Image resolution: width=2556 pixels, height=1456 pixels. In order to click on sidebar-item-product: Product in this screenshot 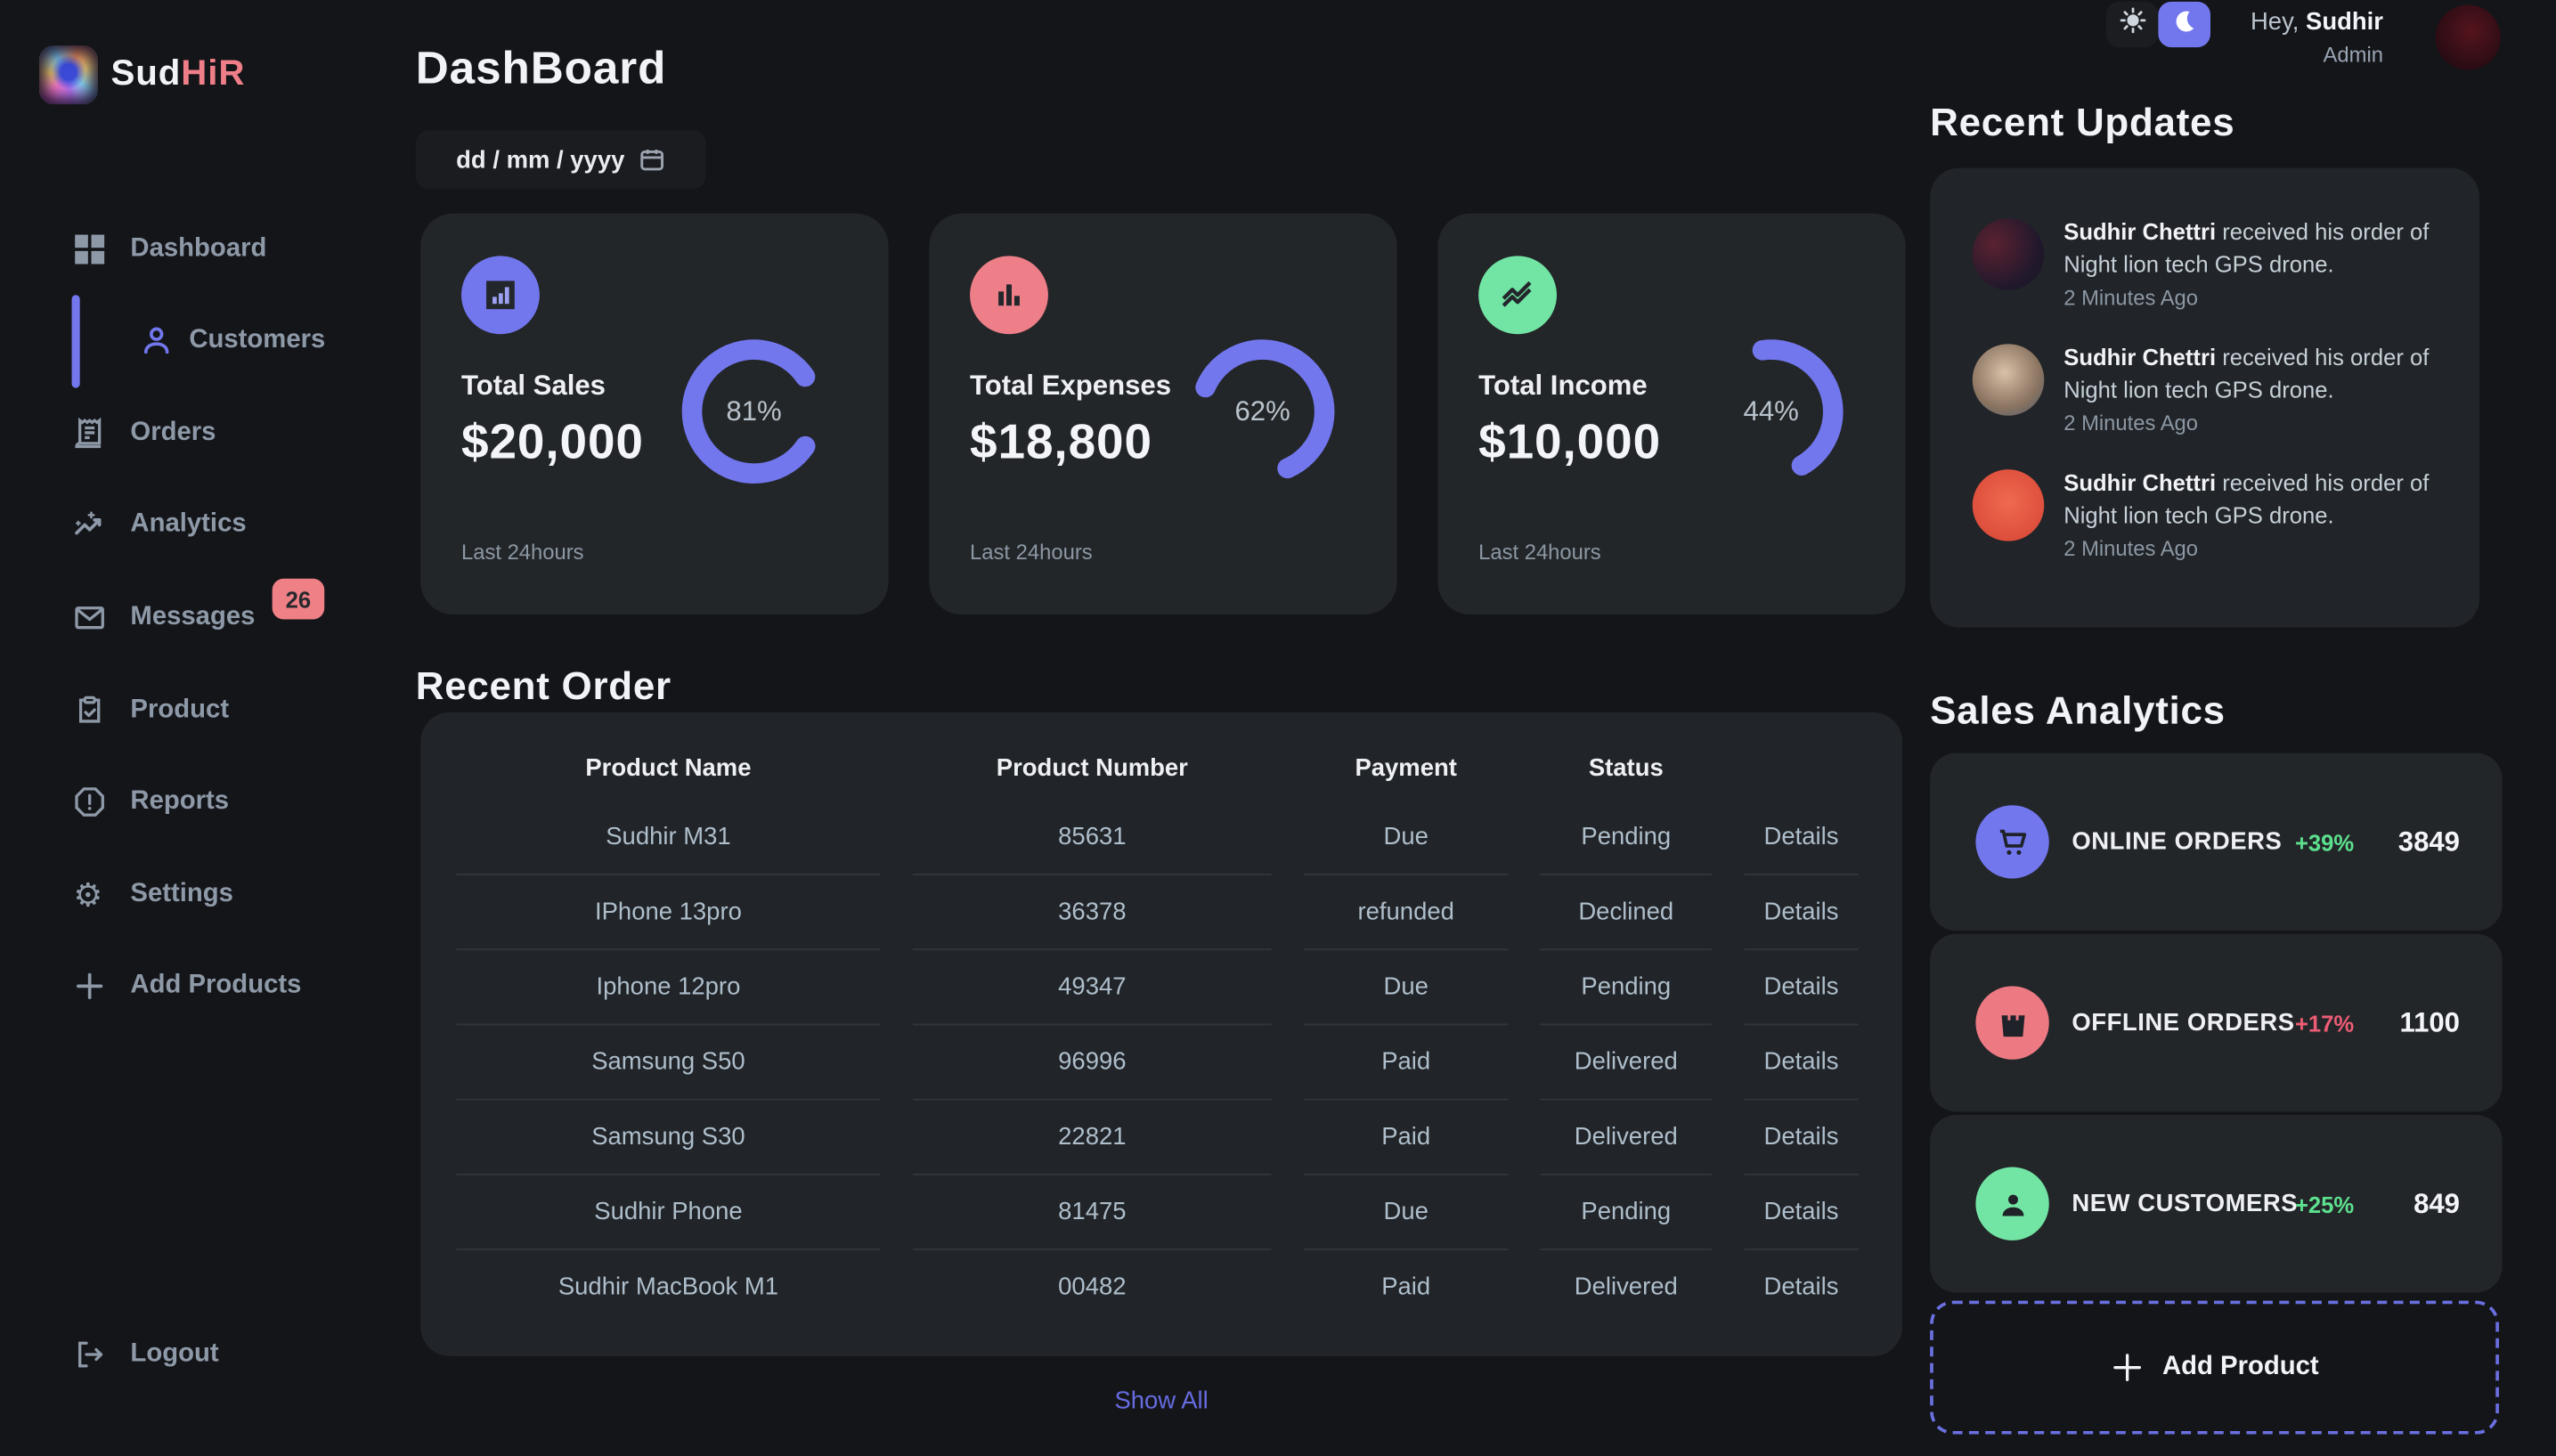, I will do `click(184, 710)`.